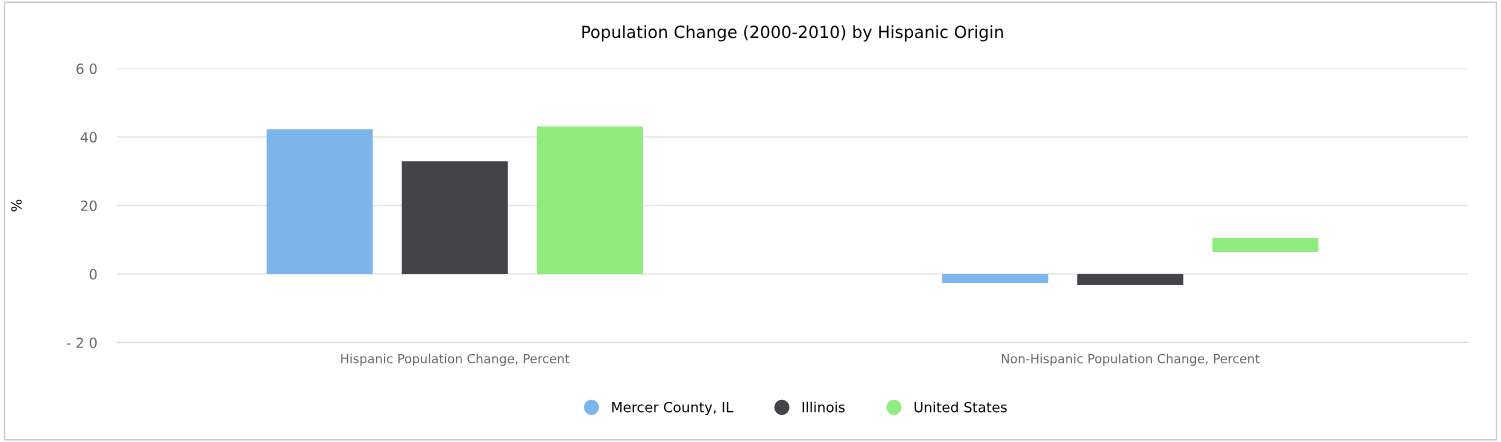 The width and height of the screenshot is (1501, 442). Describe the element at coordinates (86, 68) in the screenshot. I see `y-tick-label: 6 0` at that location.